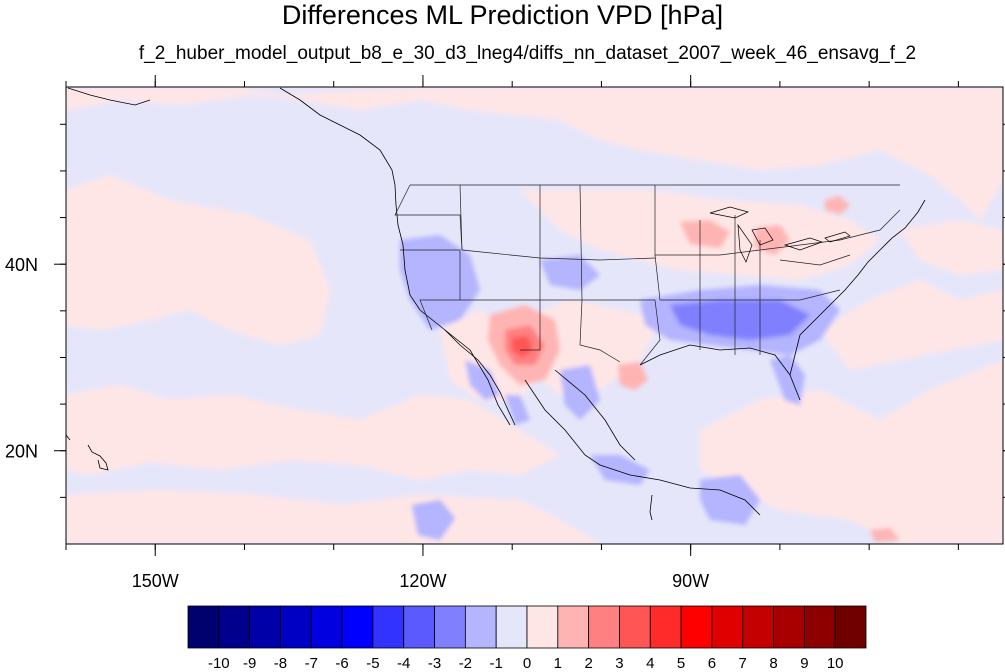 The image size is (1005, 672). Describe the element at coordinates (21, 265) in the screenshot. I see `lat-tick-label: 40N` at that location.